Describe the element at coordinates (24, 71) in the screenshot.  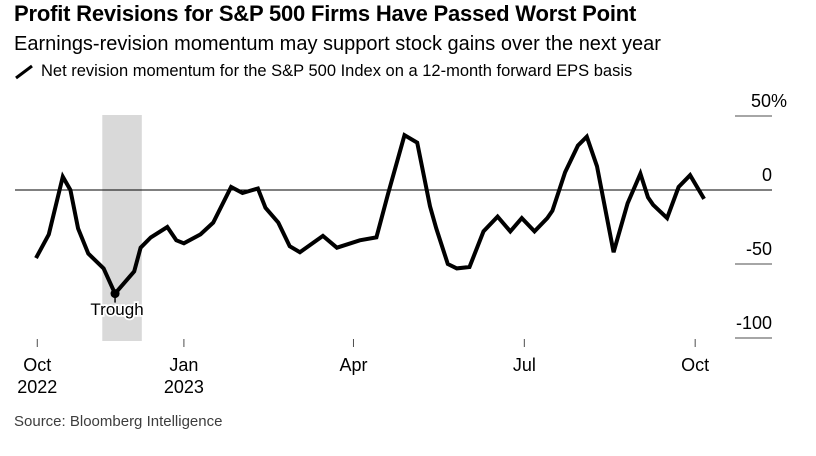
I see `line-series-icon` at that location.